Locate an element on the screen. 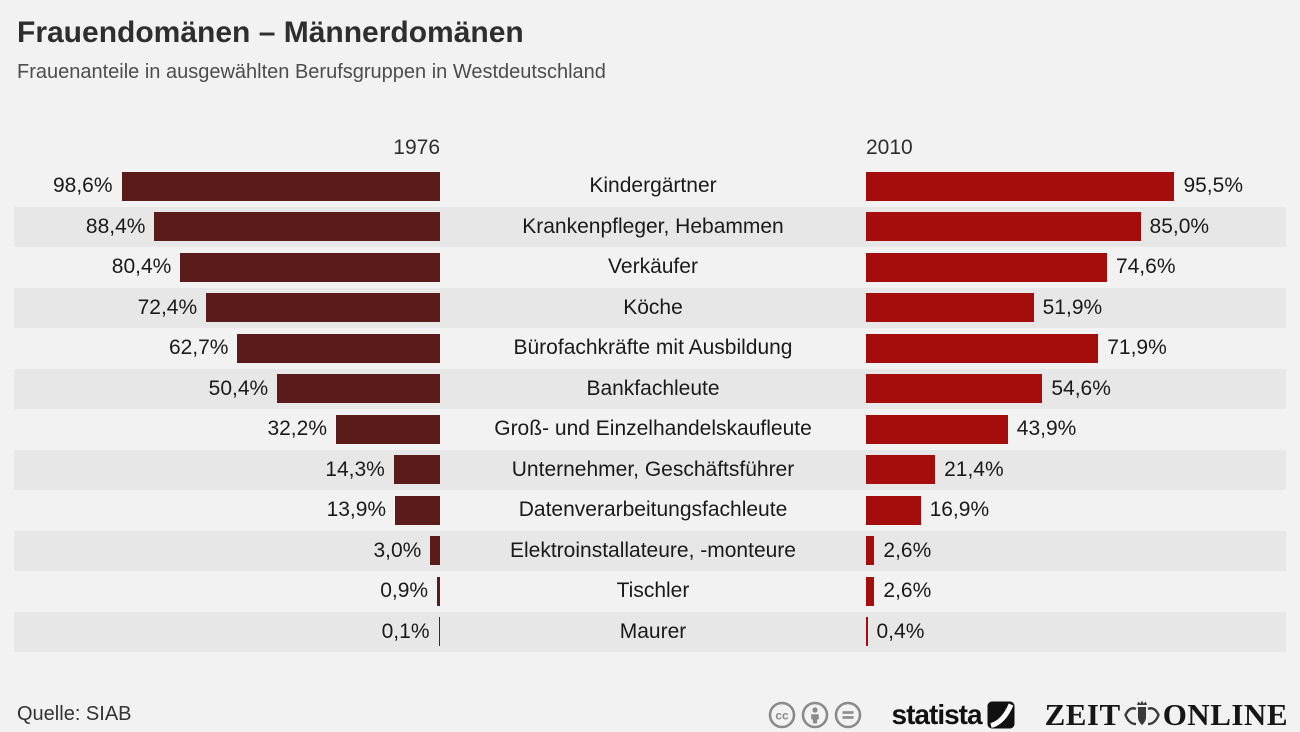 Image resolution: width=1300 pixels, height=732 pixels. right-bar-zone: 51,9% is located at coordinates (1083, 308).